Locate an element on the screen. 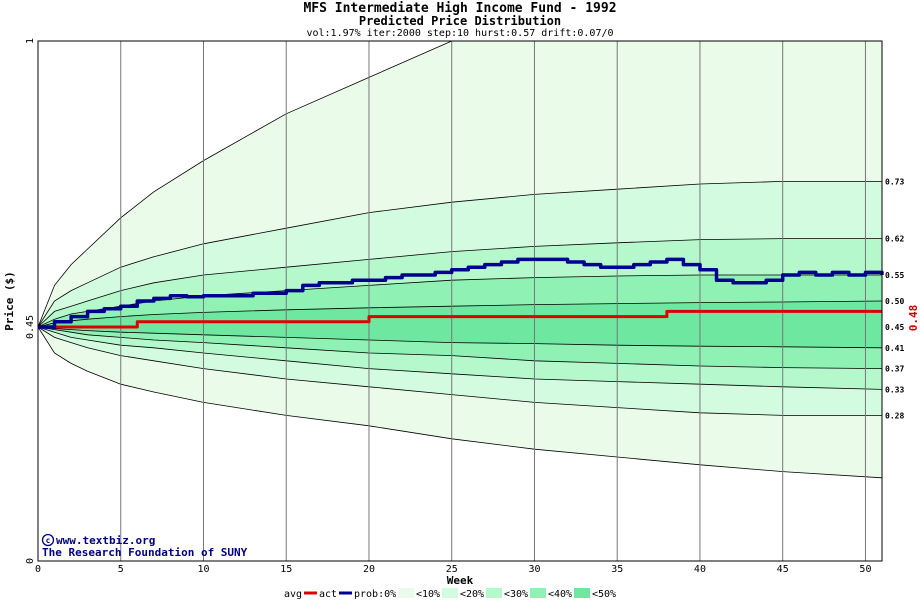 The height and width of the screenshot is (600, 920). right-label: 0.41 is located at coordinates (894, 348).